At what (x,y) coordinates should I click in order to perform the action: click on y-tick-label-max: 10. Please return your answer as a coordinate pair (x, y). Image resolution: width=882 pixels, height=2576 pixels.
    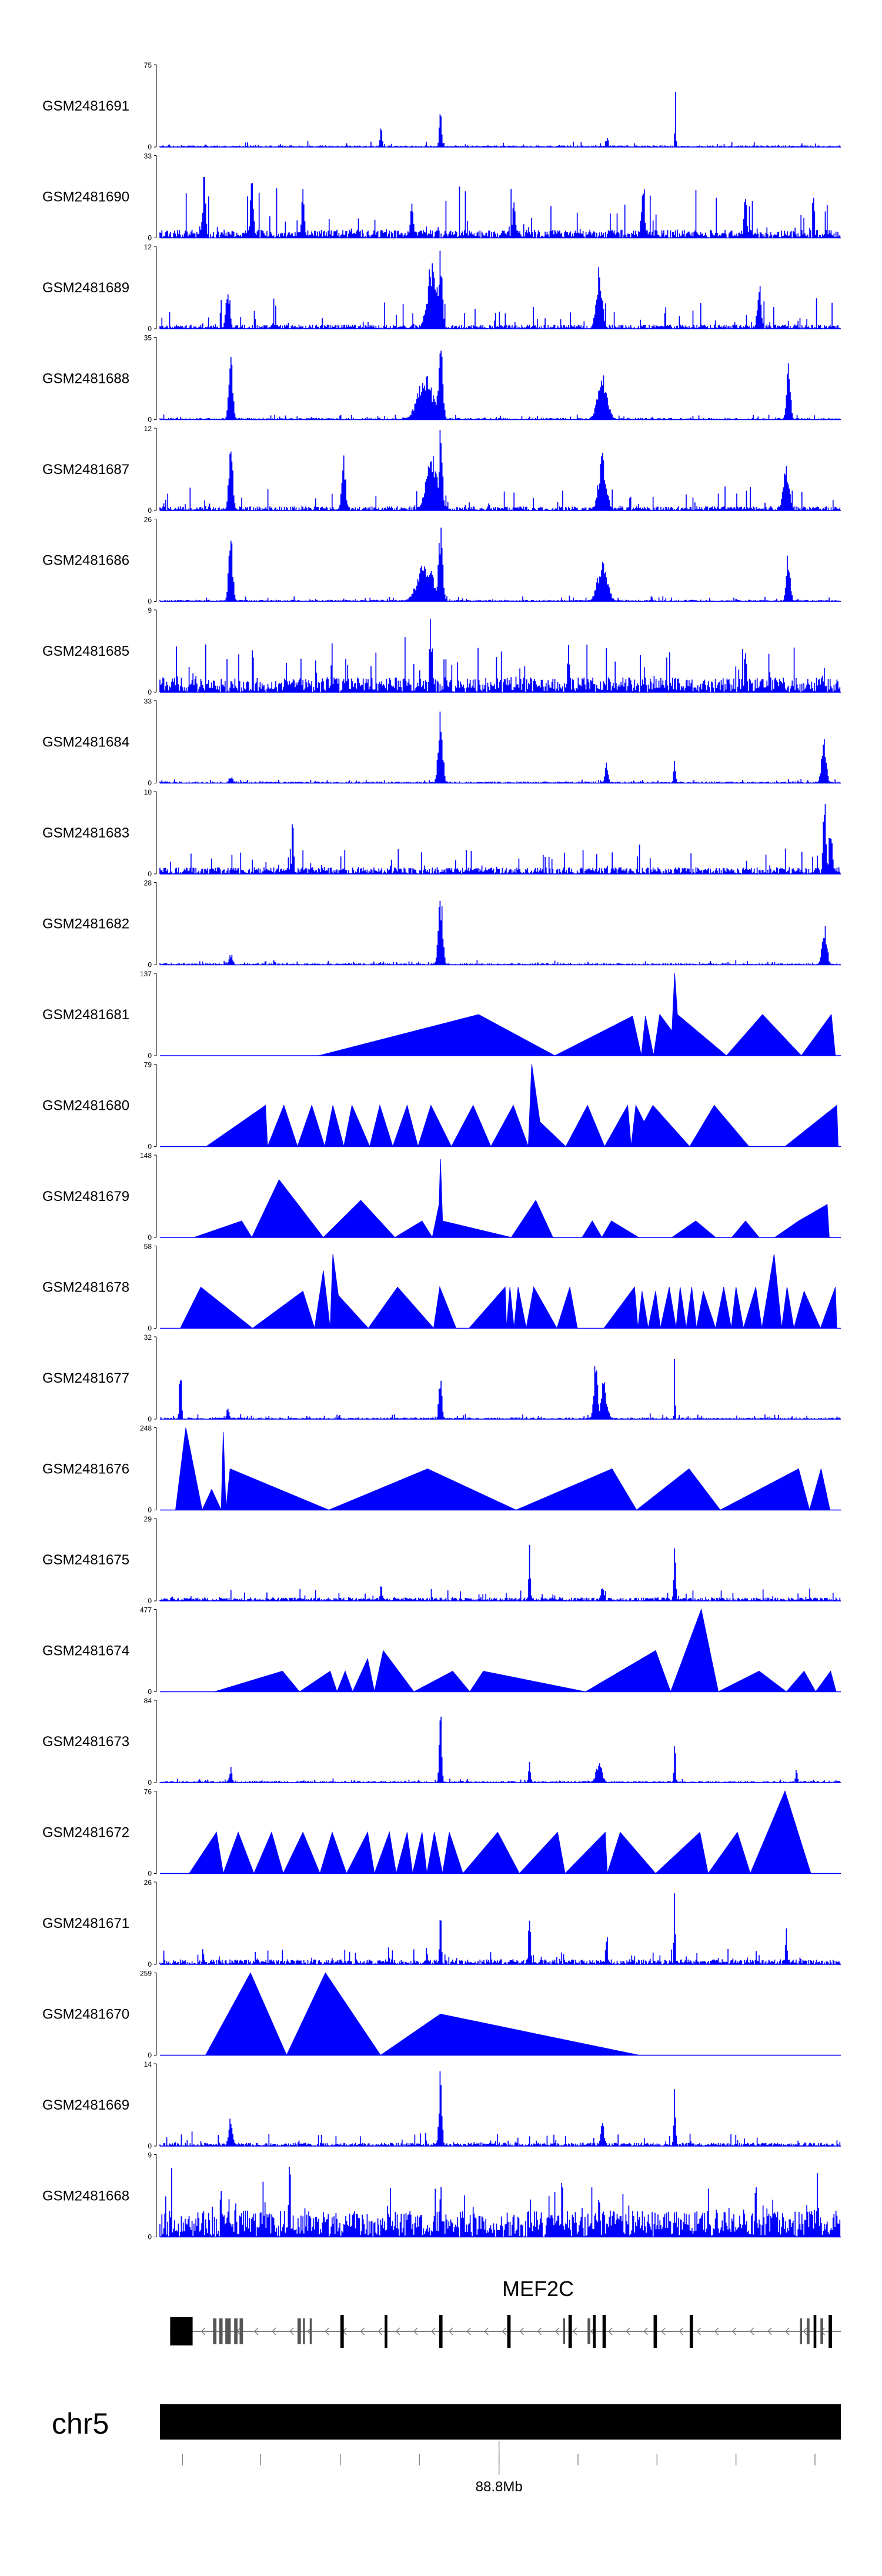
    Looking at the image, I should click on (148, 792).